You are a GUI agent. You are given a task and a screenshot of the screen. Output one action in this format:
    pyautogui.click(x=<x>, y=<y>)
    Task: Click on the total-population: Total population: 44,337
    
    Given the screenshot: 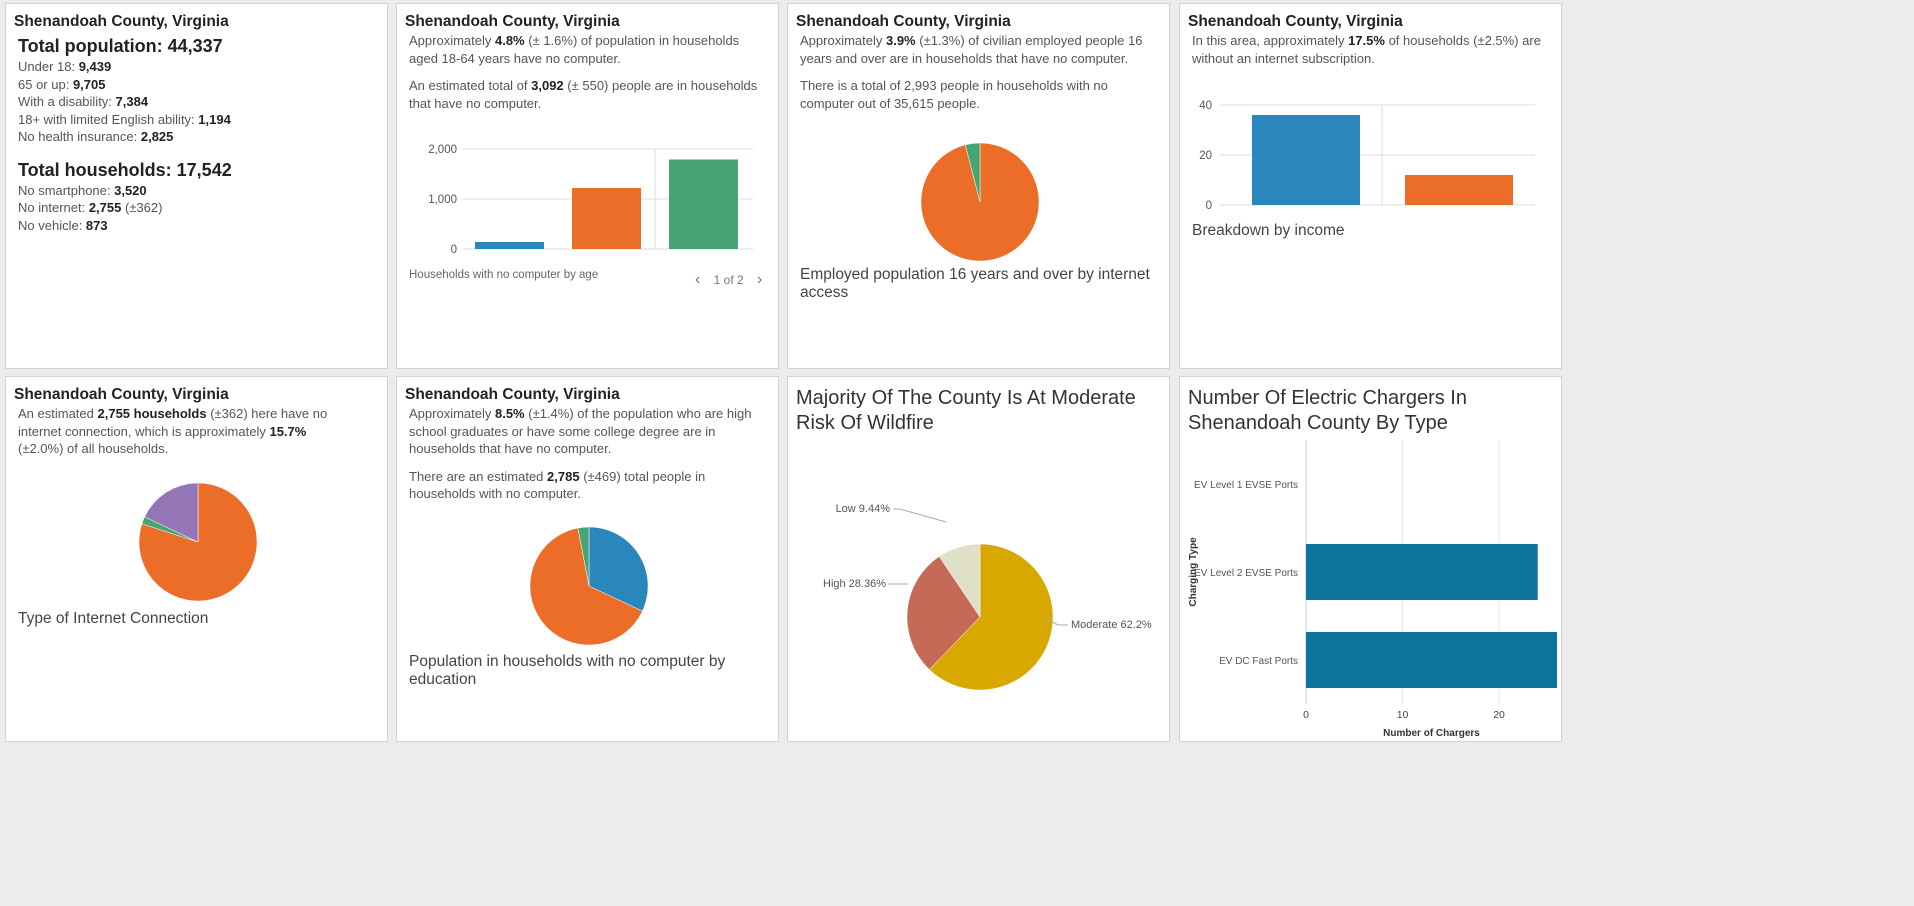 What is the action you would take?
    pyautogui.click(x=120, y=46)
    